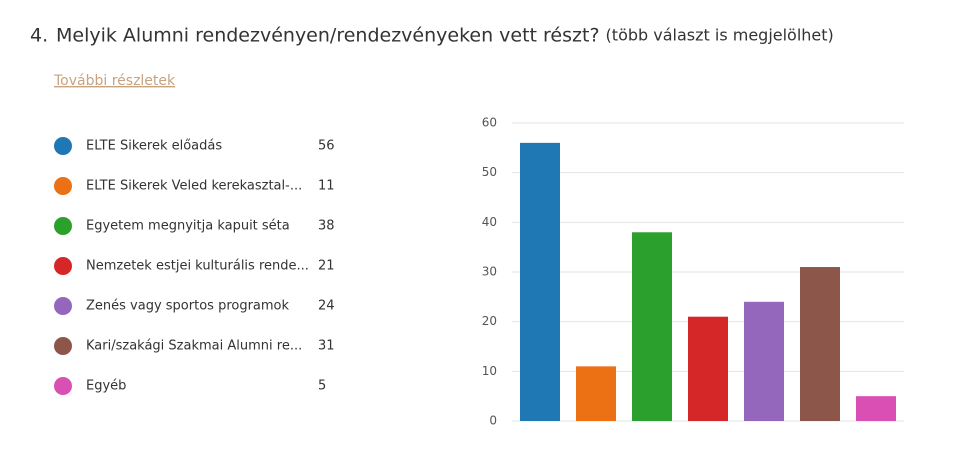 This screenshot has height=450, width=960. Describe the element at coordinates (106, 386) in the screenshot. I see `legend-label: Egyéb` at that location.